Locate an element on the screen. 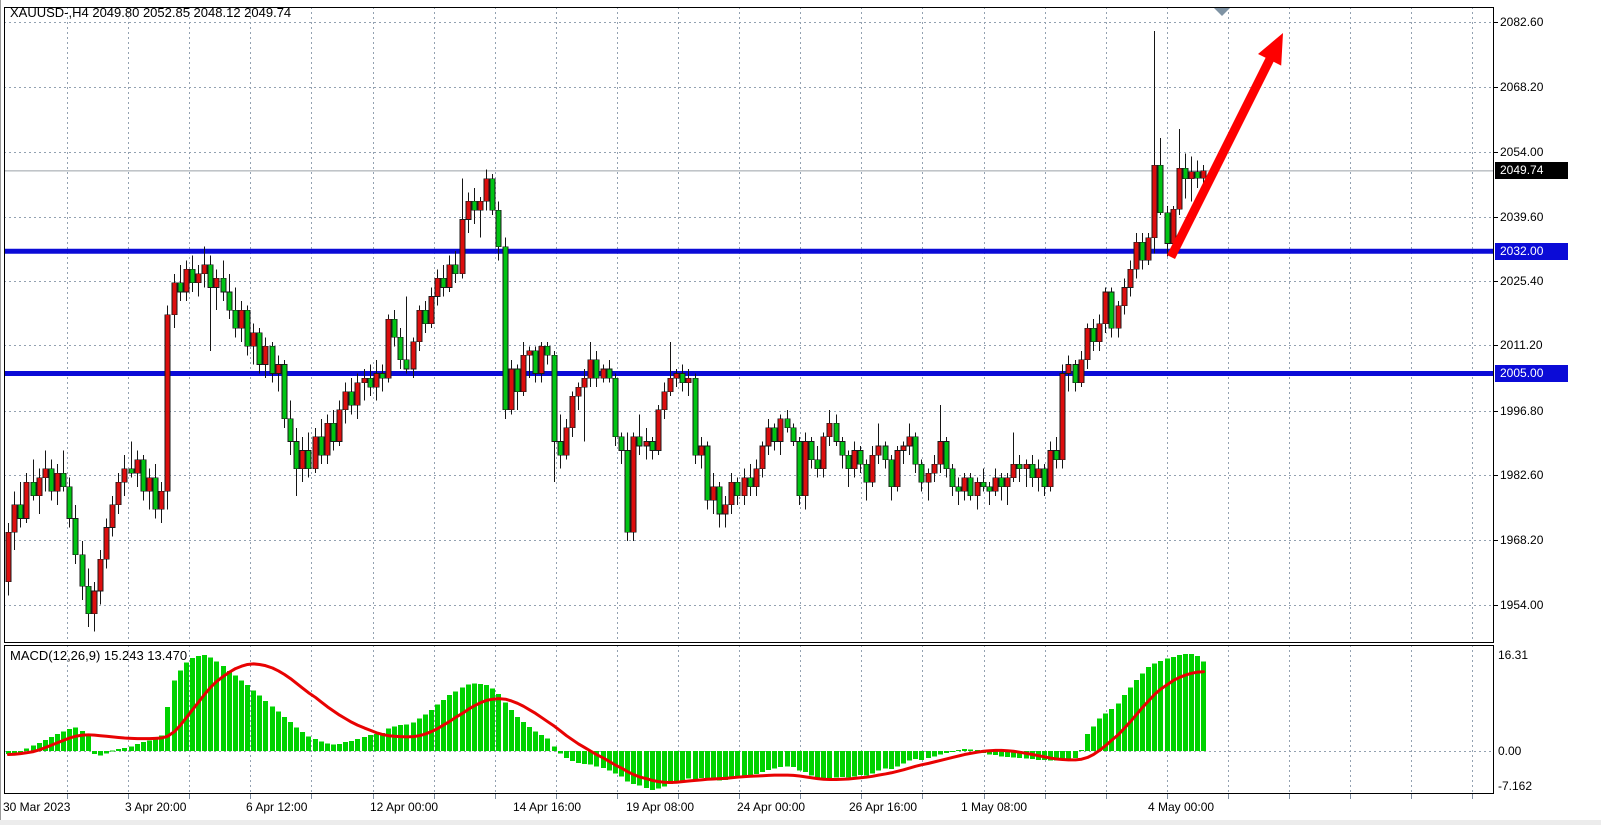 The height and width of the screenshot is (825, 1601). current-price-tag: 2049.74 is located at coordinates (1531, 171).